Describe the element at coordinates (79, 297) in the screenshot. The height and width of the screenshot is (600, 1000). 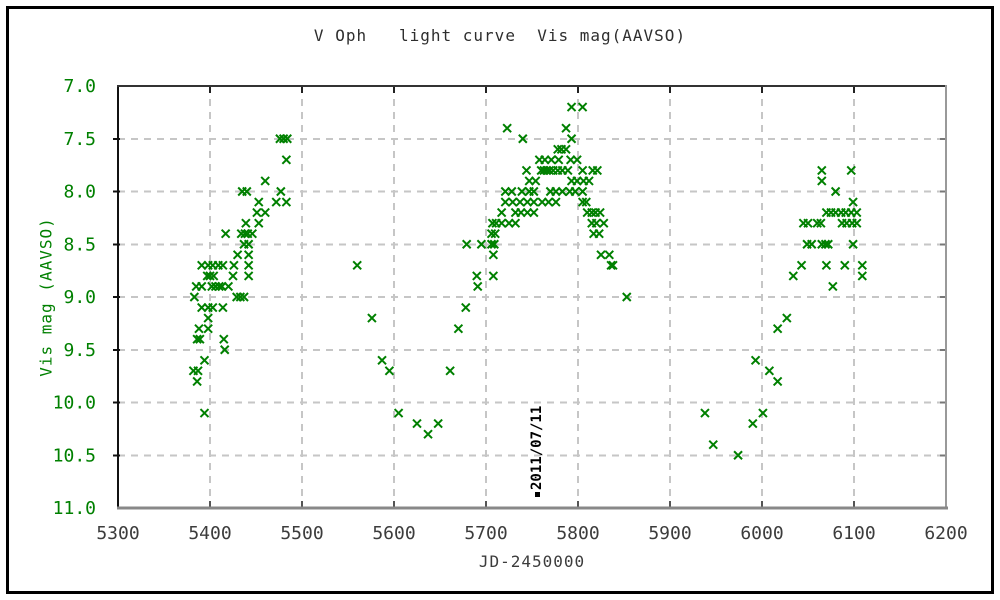
I see `y-tick-label: 9.0` at that location.